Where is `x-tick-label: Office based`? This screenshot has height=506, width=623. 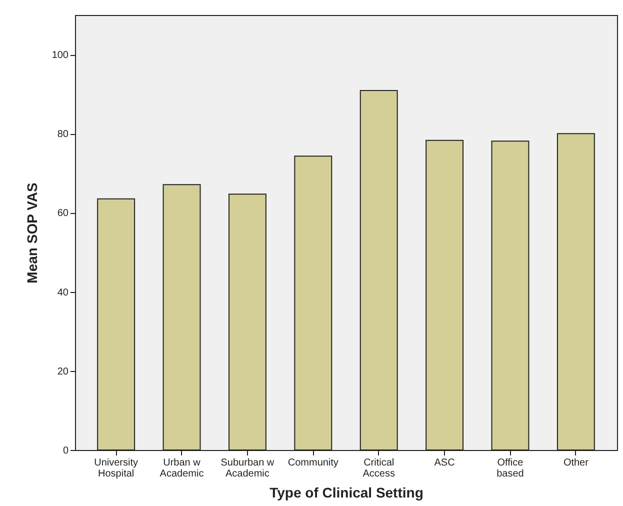
x-tick-label: Office based is located at coordinates (510, 469).